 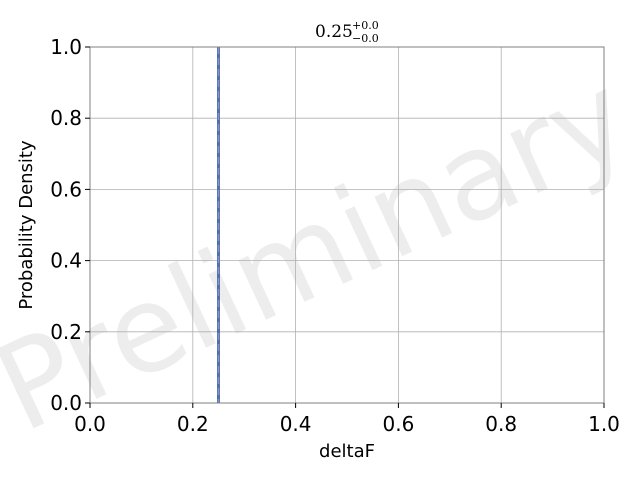 What do you see at coordinates (66, 261) in the screenshot?
I see `y-tick-label: 0.4` at bounding box center [66, 261].